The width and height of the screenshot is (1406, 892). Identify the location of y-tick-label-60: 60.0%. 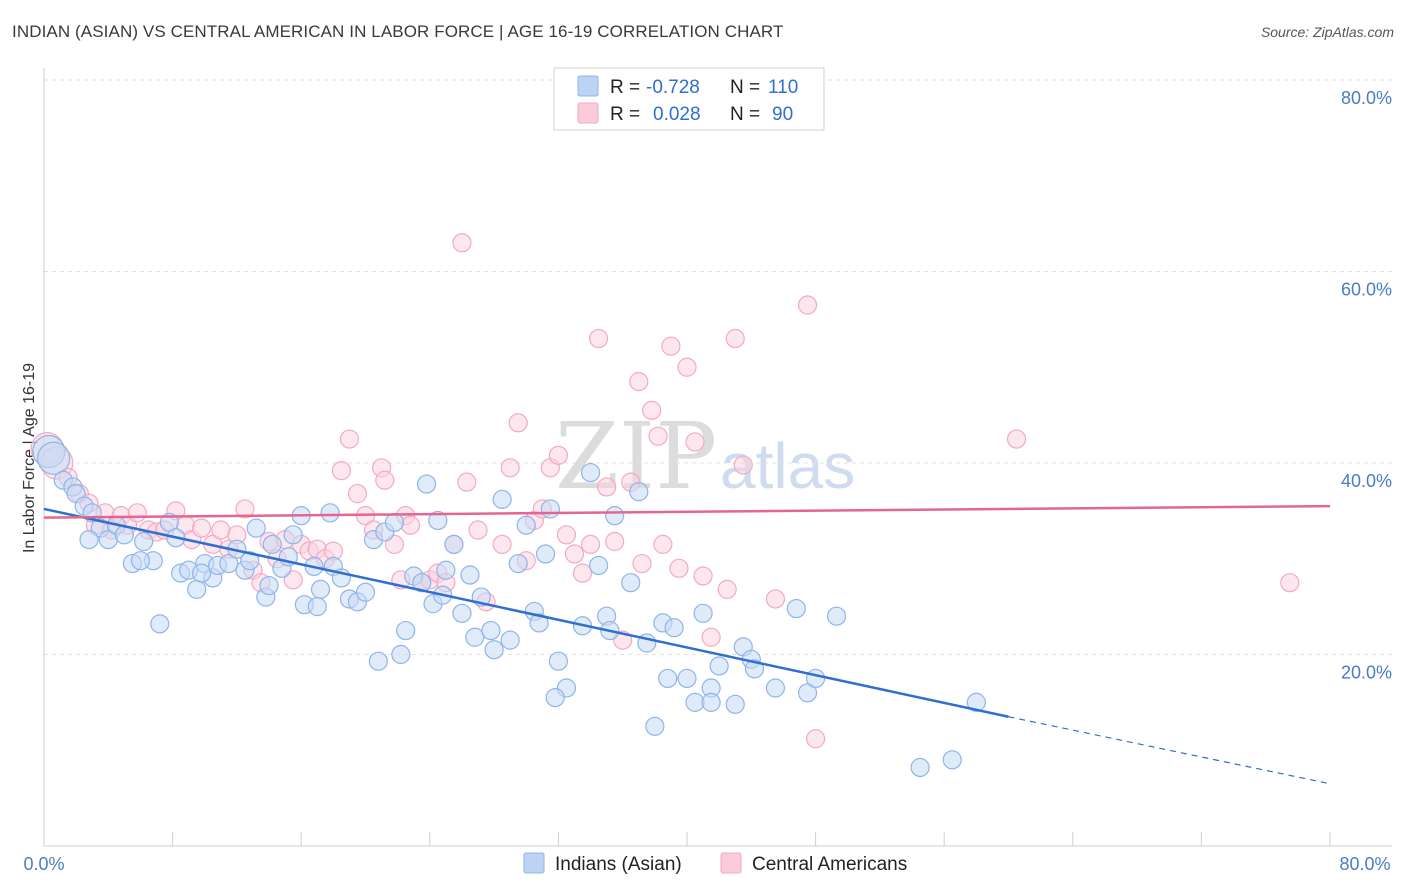
(1366, 290).